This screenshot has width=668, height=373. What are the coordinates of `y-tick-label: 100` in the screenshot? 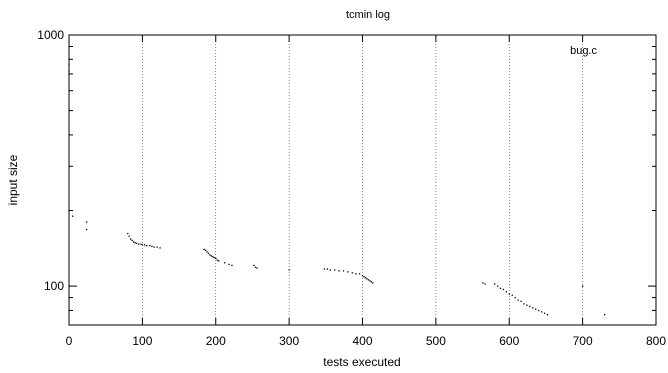 It's located at (54, 286).